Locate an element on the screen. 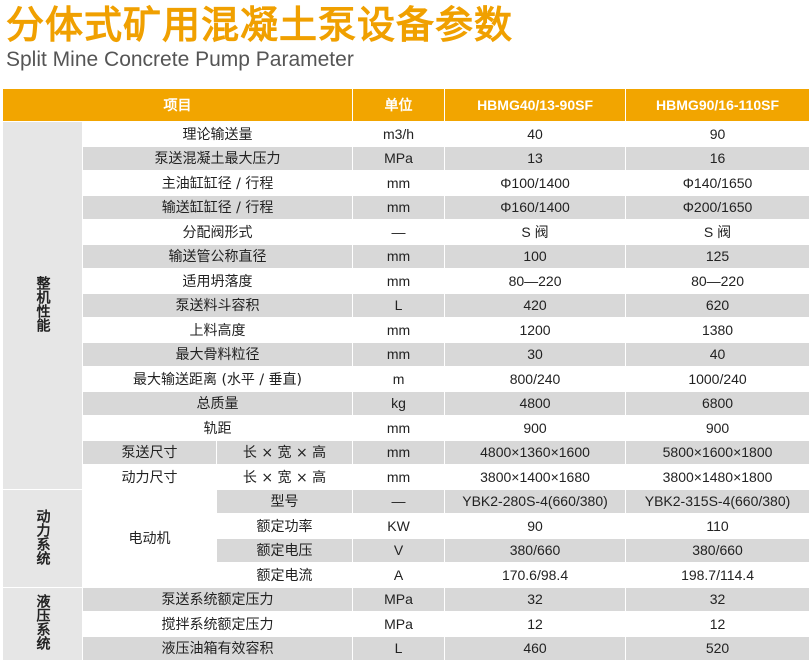 This screenshot has height=661, width=811. row-label: 理论输送量 is located at coordinates (217, 134).